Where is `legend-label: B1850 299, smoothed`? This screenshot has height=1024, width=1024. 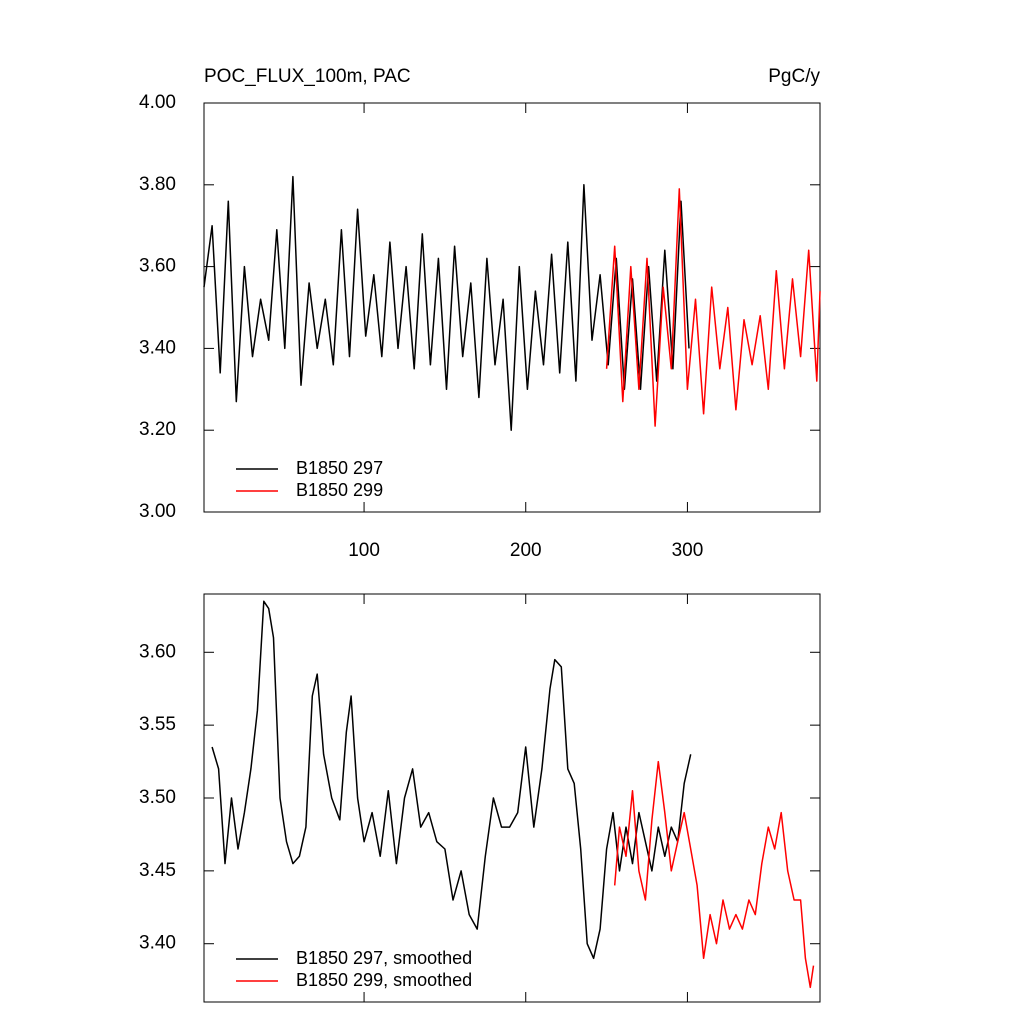
legend-label: B1850 299, smoothed is located at coordinates (384, 980).